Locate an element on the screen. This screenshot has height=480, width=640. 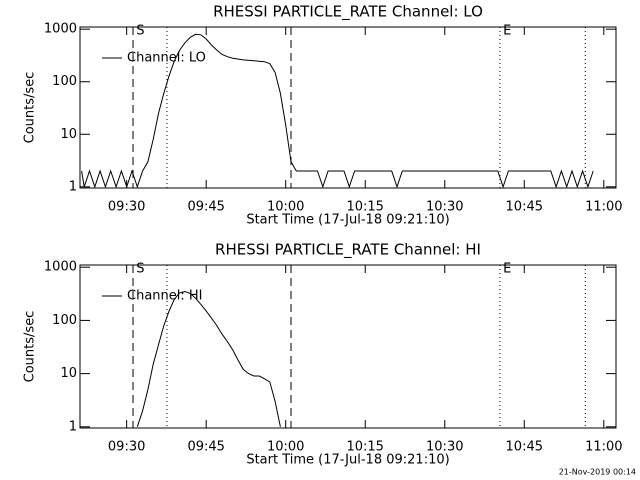
legend-label: Channel: LO is located at coordinates (166, 58).